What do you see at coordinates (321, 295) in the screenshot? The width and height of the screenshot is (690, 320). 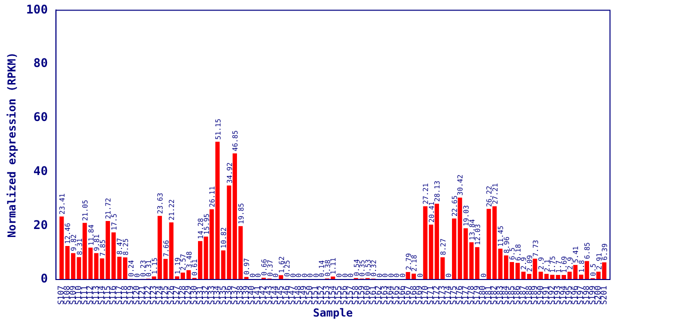 I see `x-tick-label: S152` at bounding box center [321, 295].